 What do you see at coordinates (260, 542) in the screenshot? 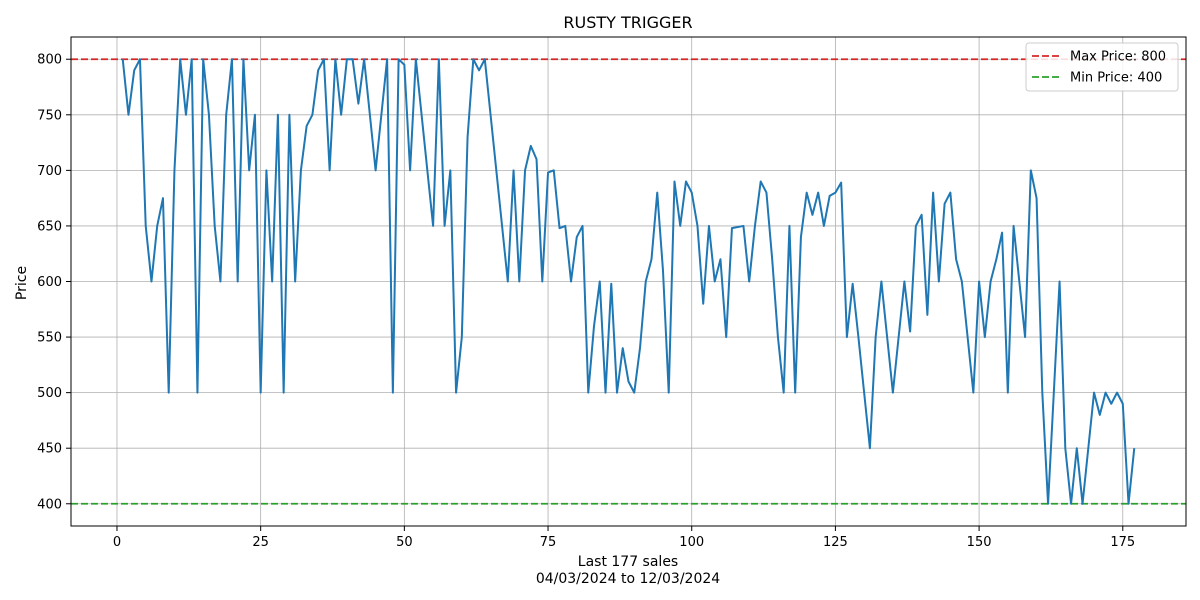
I see `x-tick-label: 25` at bounding box center [260, 542].